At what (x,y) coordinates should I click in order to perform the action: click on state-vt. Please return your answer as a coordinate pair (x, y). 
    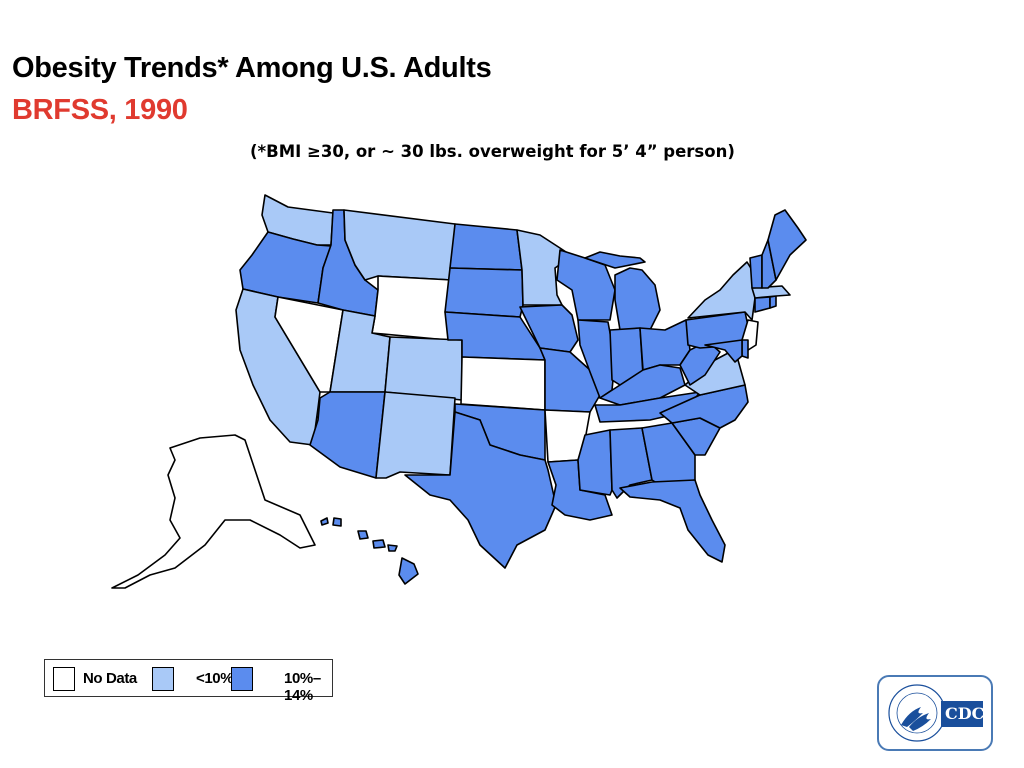
    Looking at the image, I should click on (756, 271).